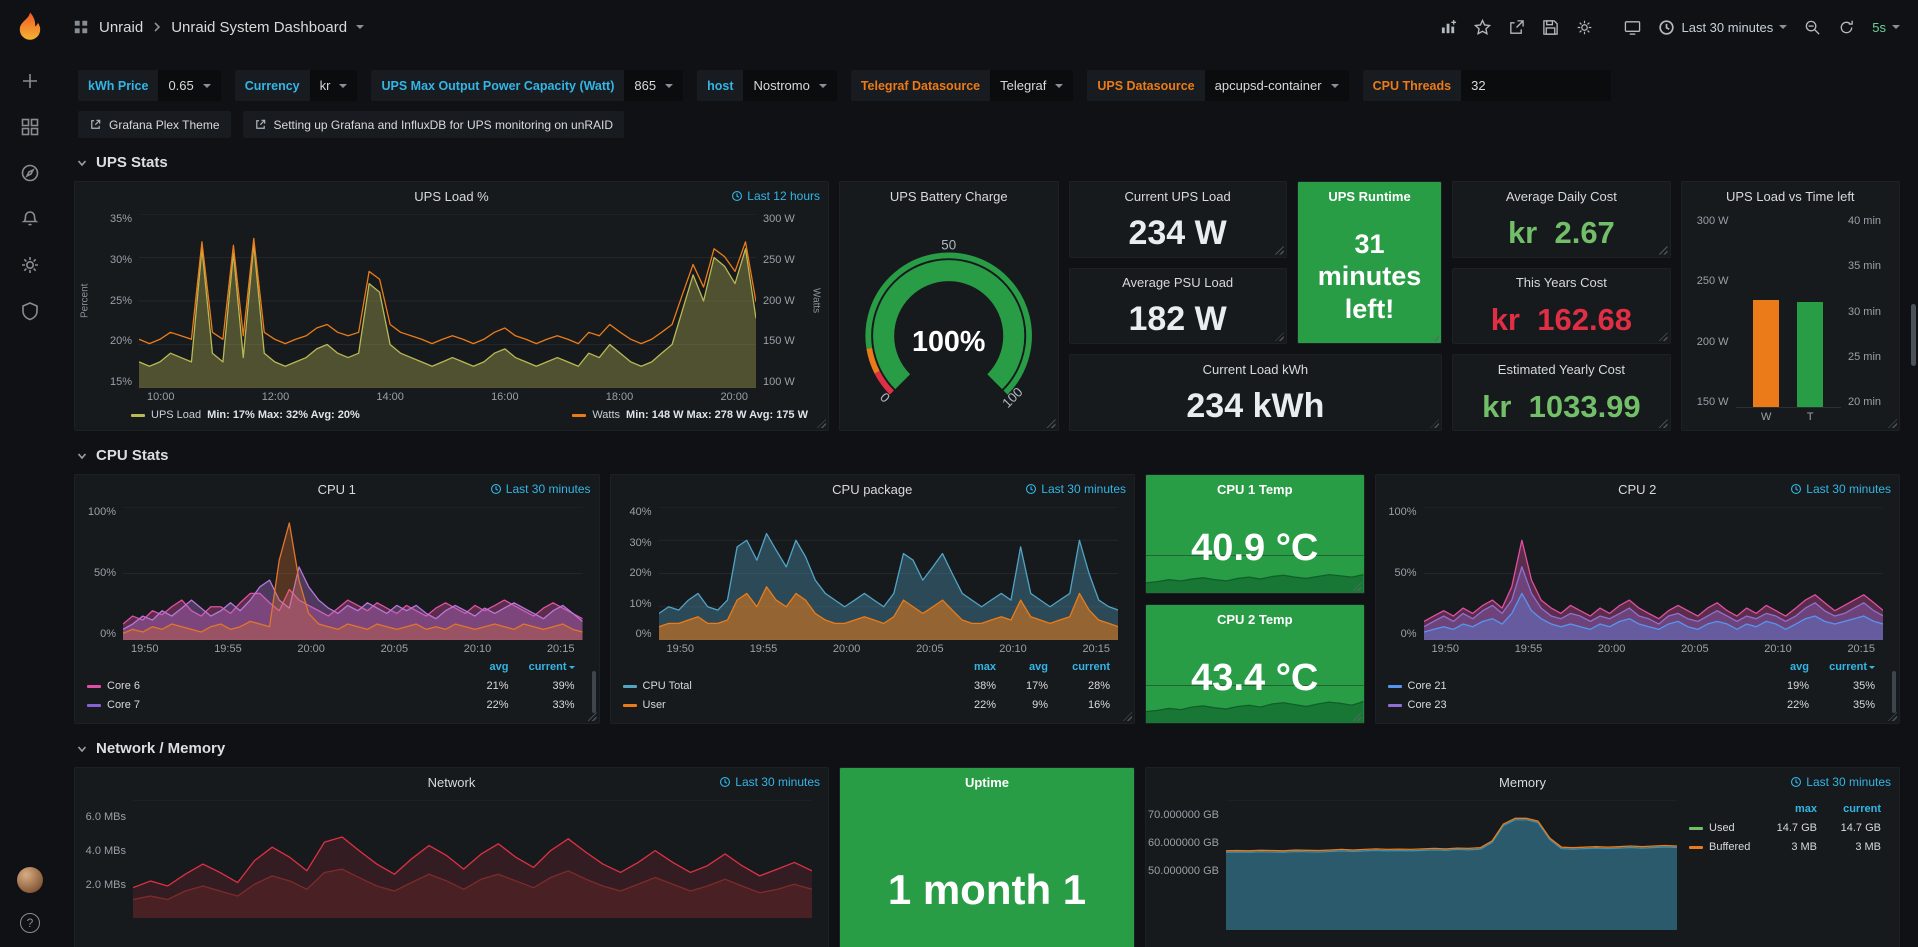 The height and width of the screenshot is (947, 1918). What do you see at coordinates (270, 686) in the screenshot?
I see `series-name: Core 6` at bounding box center [270, 686].